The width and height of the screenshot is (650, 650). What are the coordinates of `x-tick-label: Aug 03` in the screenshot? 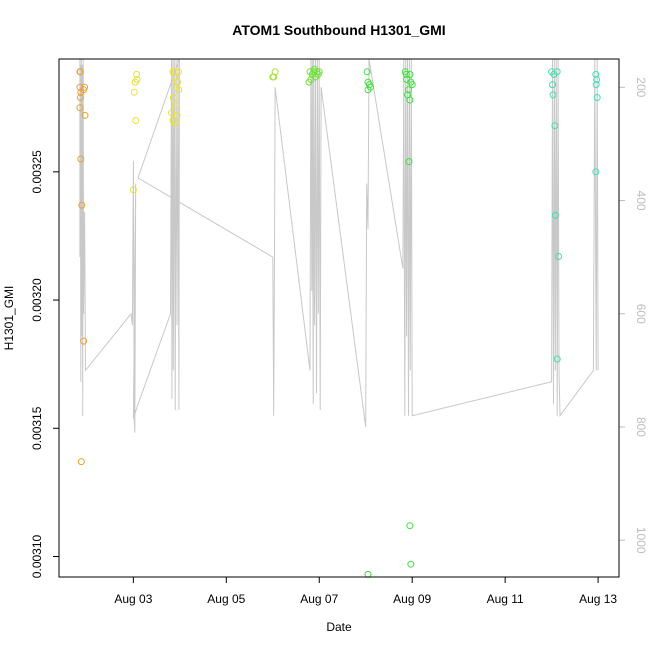 It's located at (133, 599).